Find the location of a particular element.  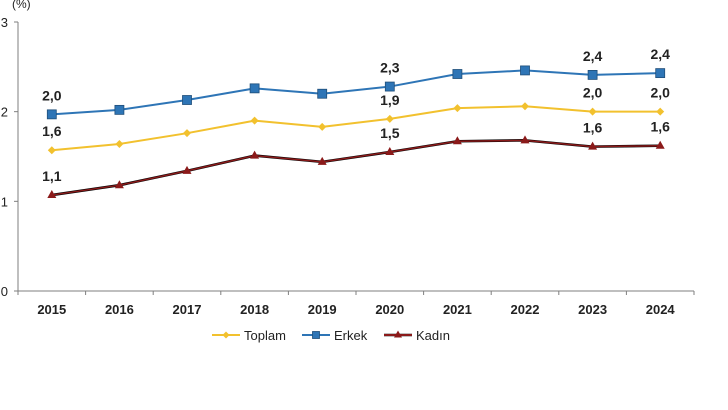

legend: Toplam Erkek Kadın is located at coordinates (331, 335).